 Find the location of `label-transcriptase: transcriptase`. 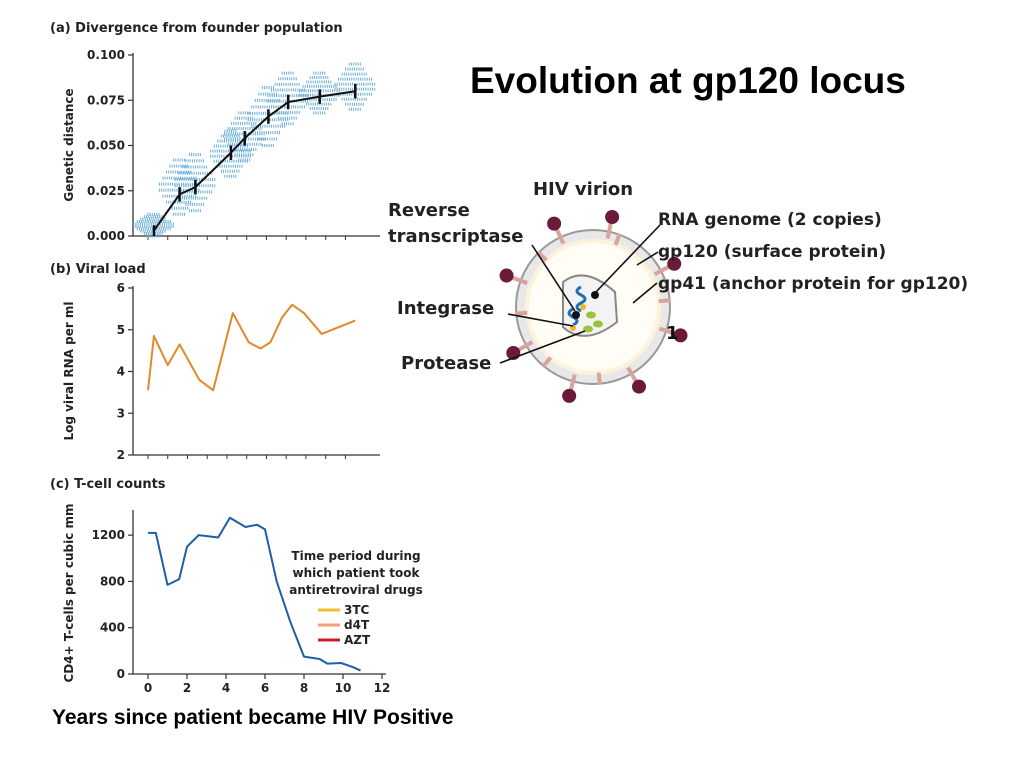

label-transcriptase: transcriptase is located at coordinates (455, 236).